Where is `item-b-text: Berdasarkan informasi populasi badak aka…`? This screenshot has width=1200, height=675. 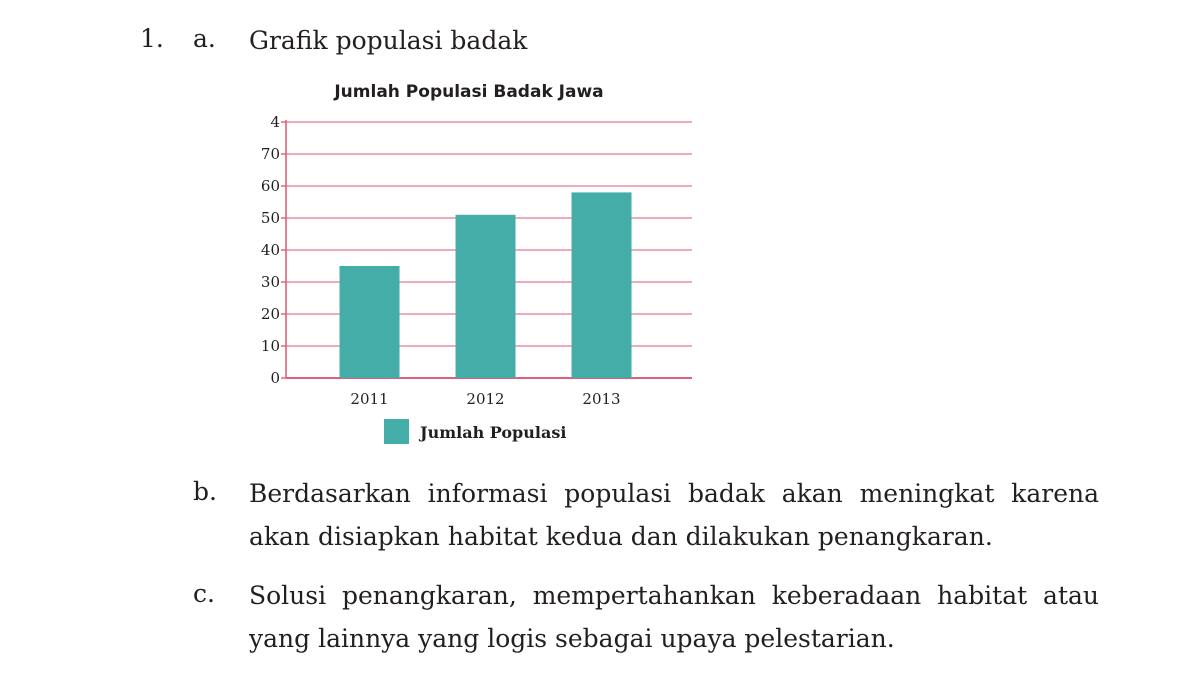
item-b-text: Berdasarkan informasi populasi badak aka… is located at coordinates (674, 515).